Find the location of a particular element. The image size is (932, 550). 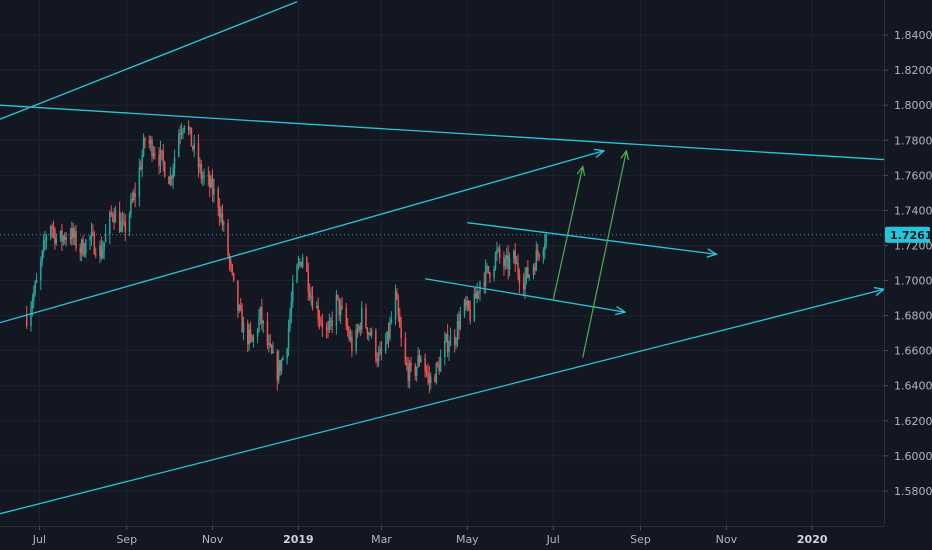

price-tick-label: 1.76000 is located at coordinates (913, 175).